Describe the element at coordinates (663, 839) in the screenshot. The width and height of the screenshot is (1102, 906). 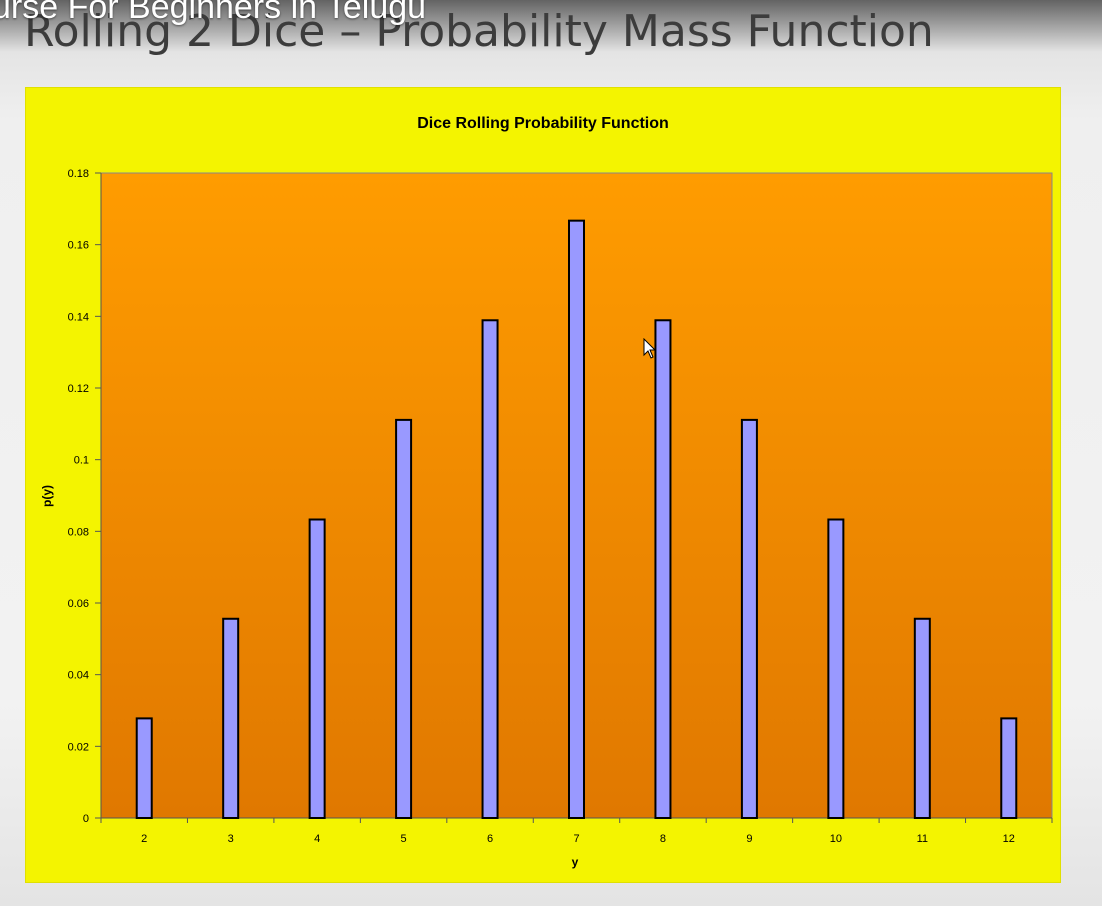
I see `x-tick-label: 8` at that location.